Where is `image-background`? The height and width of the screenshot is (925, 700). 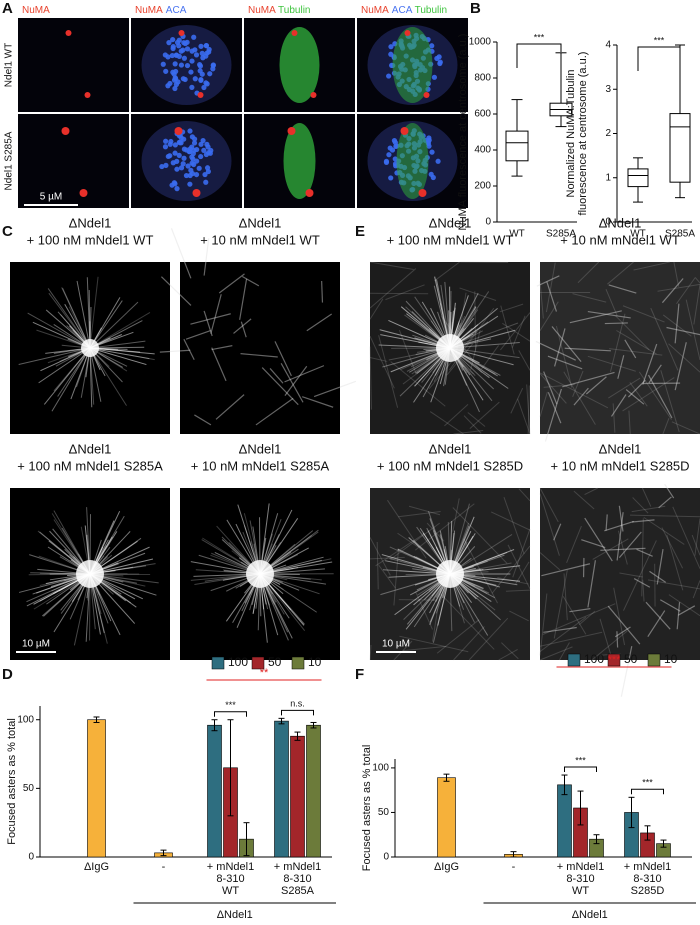
image-background is located at coordinates (73, 65).